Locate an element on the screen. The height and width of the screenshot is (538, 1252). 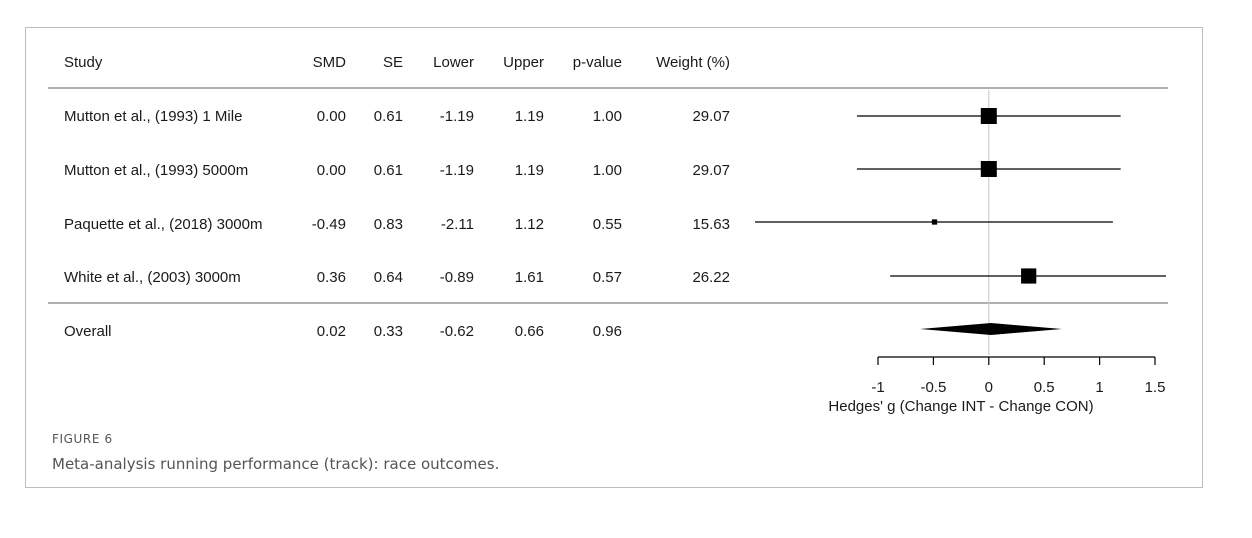
x-tick-label: 1.5 is located at coordinates (1155, 387).